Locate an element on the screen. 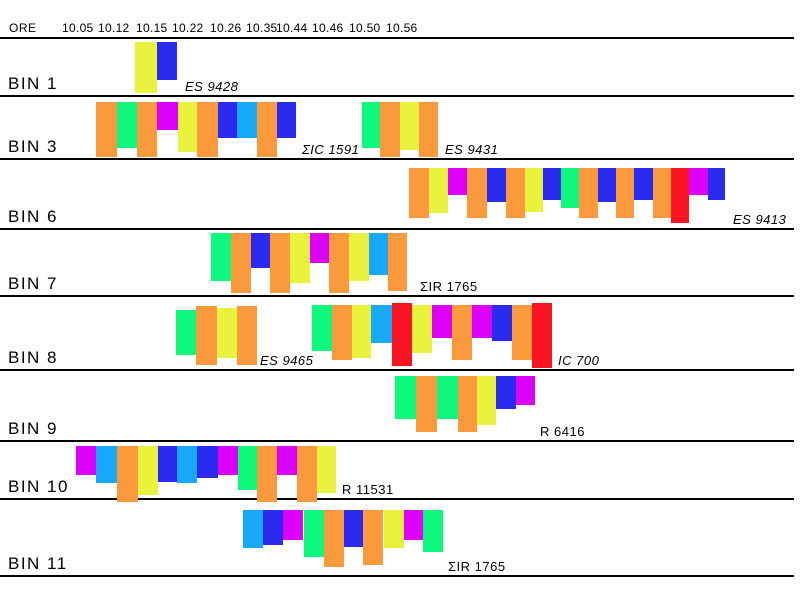  platform-label: BIN 6 is located at coordinates (33, 216).